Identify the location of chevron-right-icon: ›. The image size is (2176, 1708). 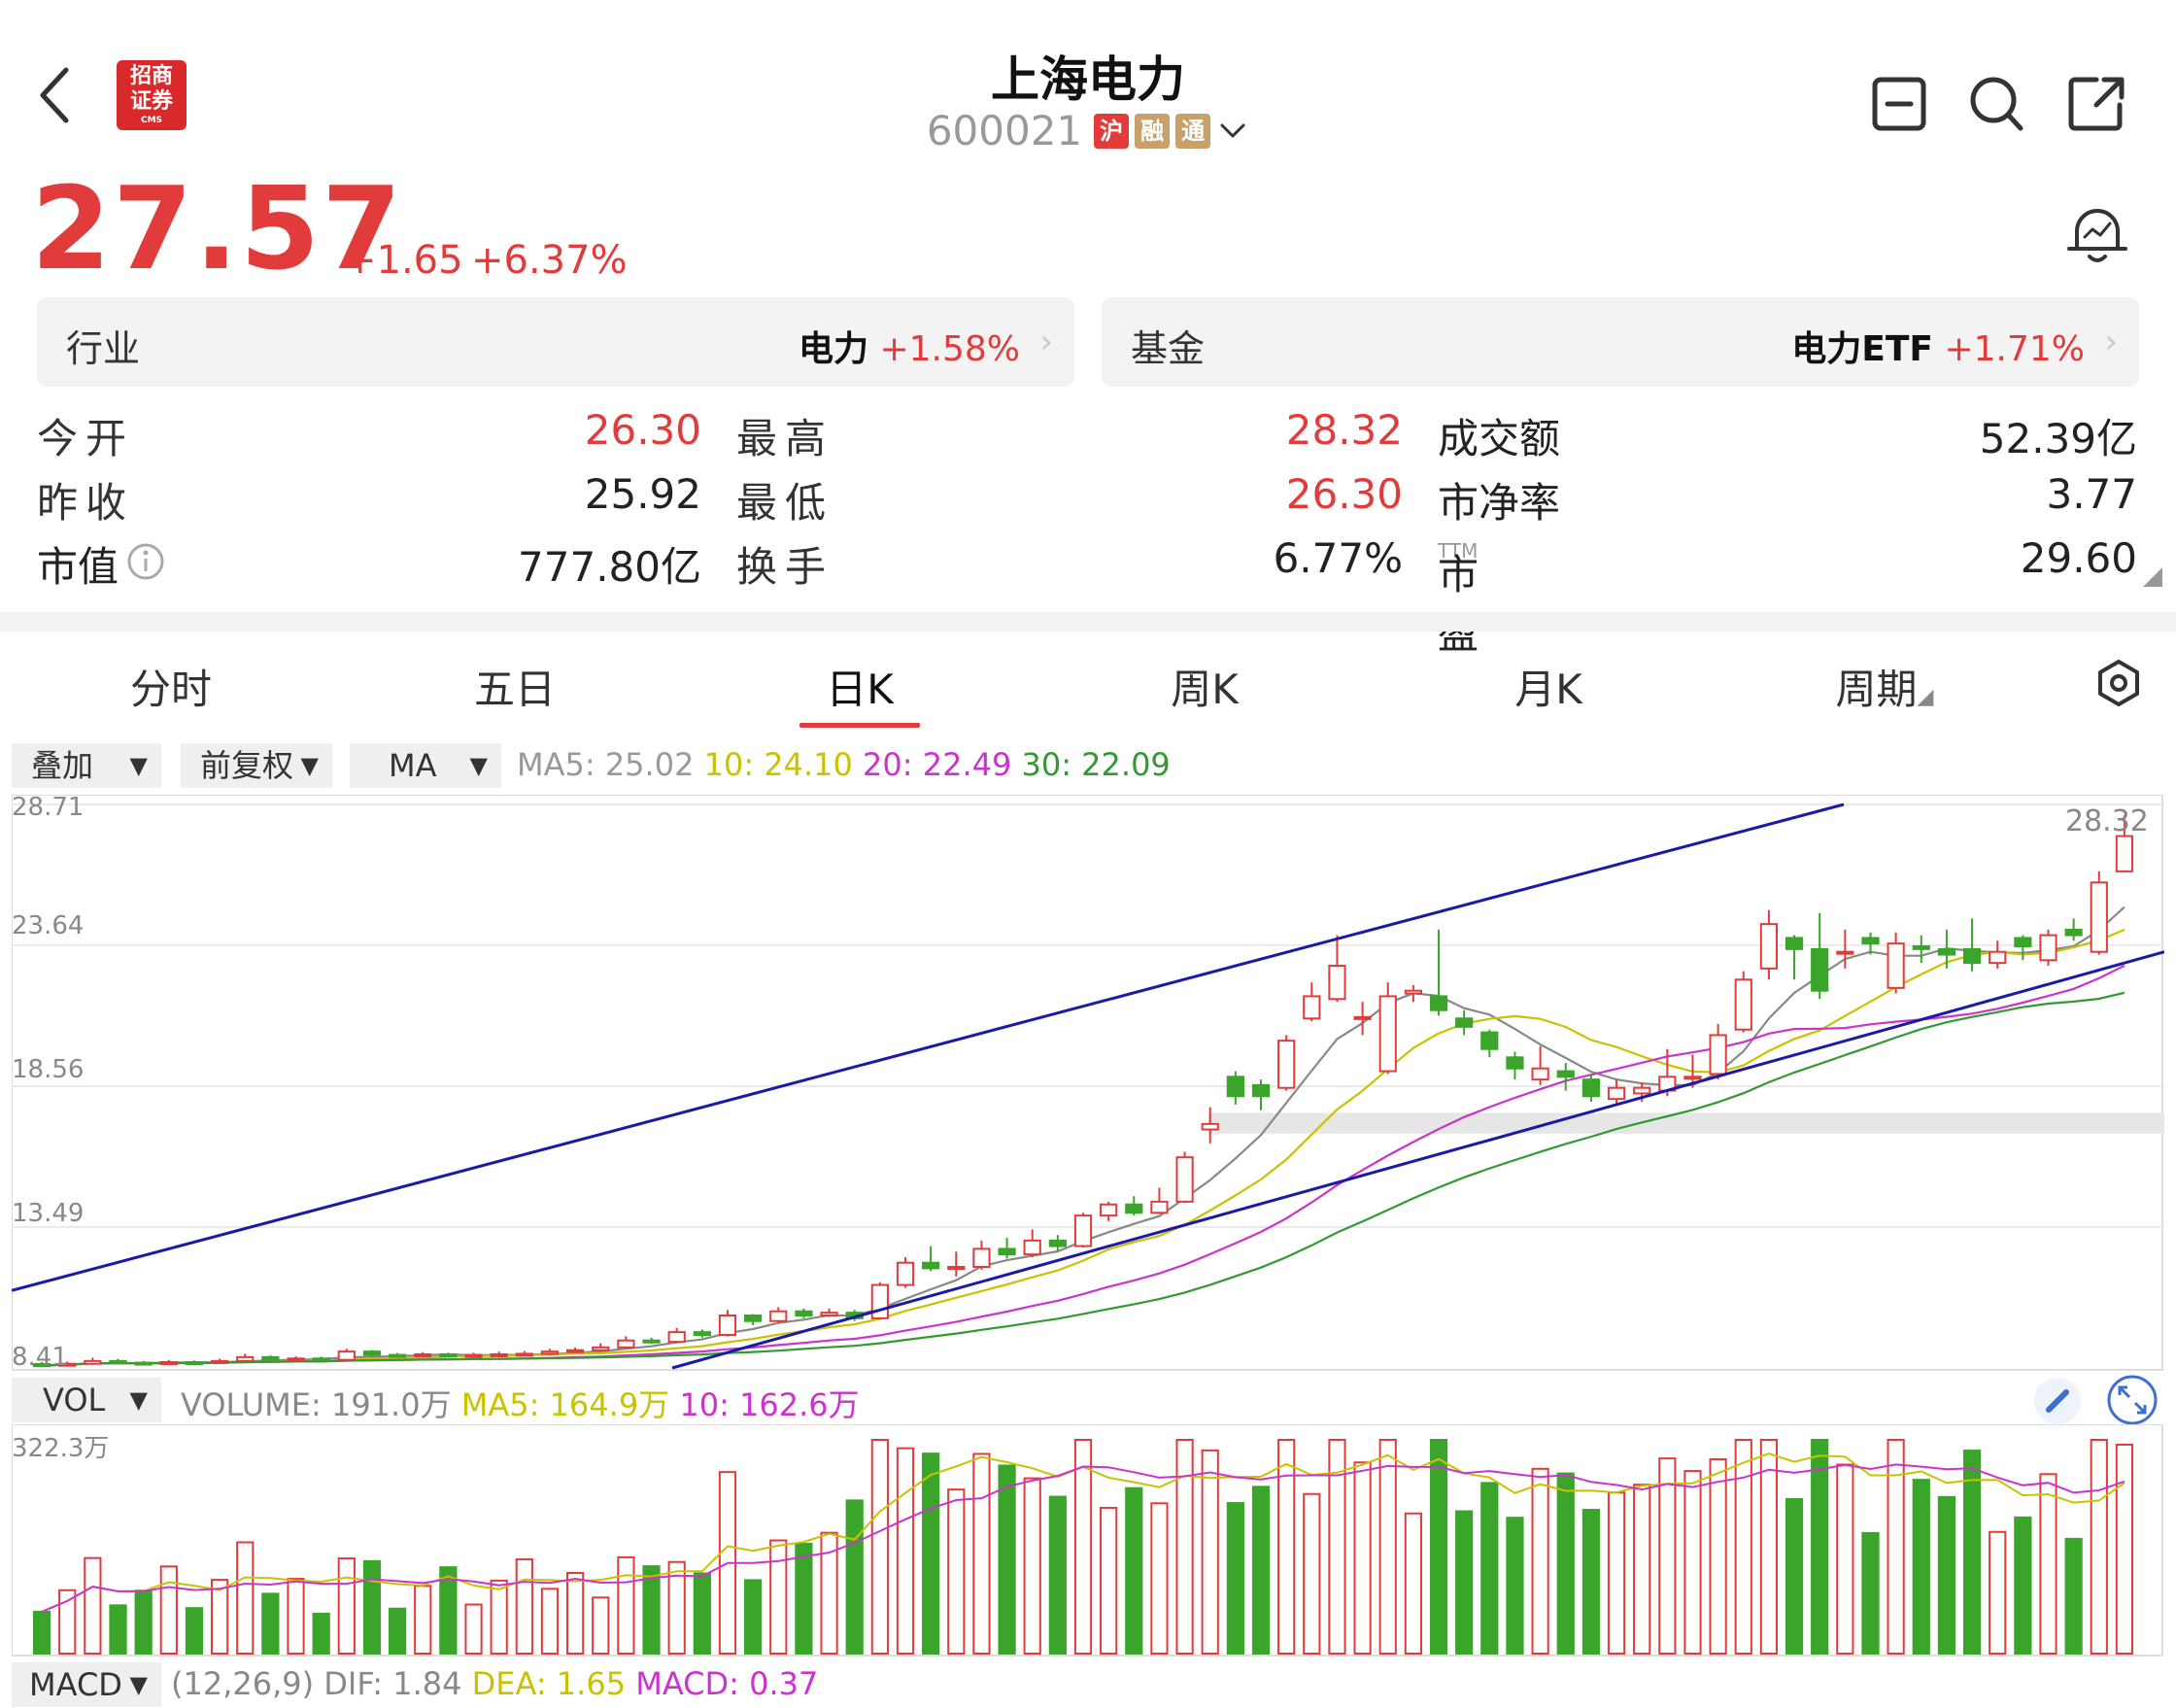
(2111, 342).